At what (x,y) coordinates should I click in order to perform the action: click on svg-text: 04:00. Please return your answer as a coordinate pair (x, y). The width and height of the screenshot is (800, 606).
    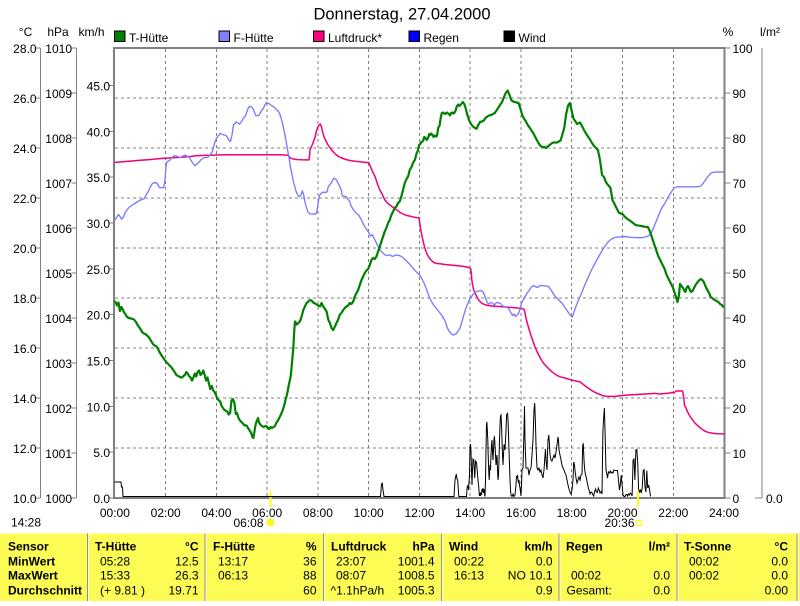
    Looking at the image, I should click on (216, 513).